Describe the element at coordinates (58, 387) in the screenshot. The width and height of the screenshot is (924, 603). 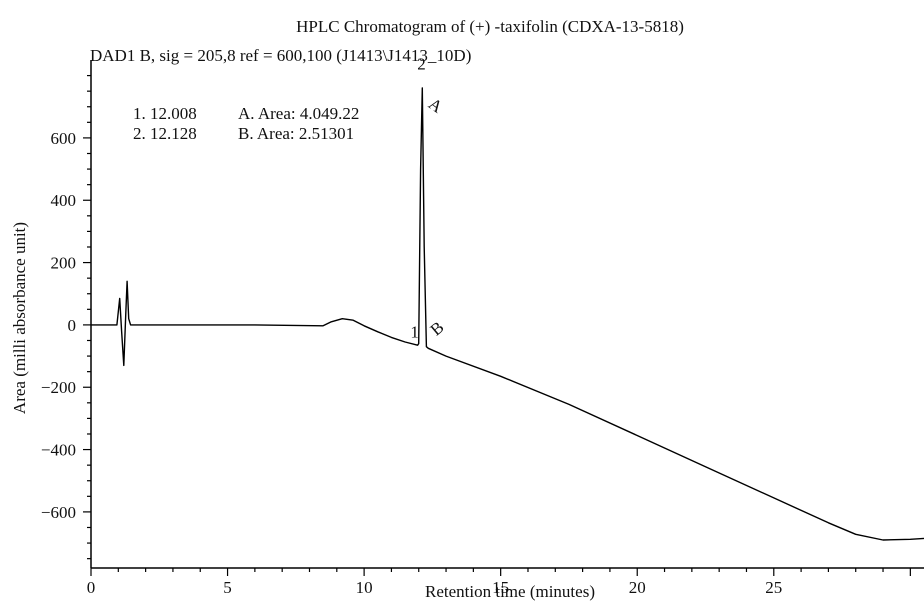
I see `y-tick-label: −200` at that location.